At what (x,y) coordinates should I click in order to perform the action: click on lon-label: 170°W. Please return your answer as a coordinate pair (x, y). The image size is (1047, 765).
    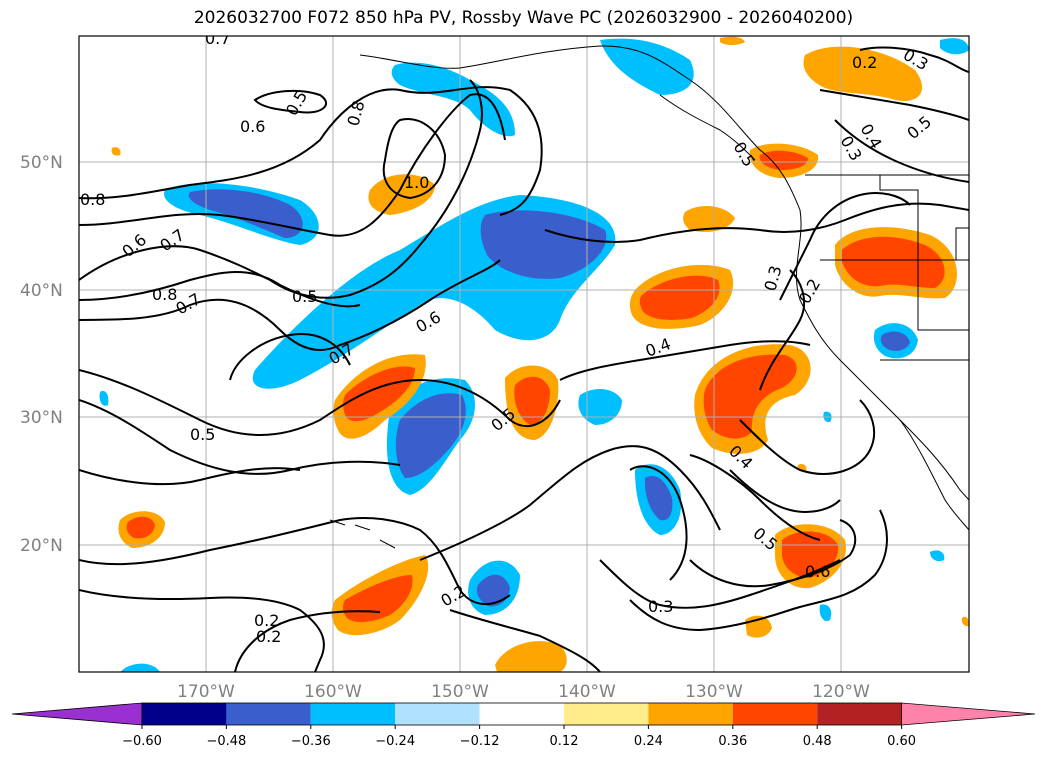
    Looking at the image, I should click on (206, 692).